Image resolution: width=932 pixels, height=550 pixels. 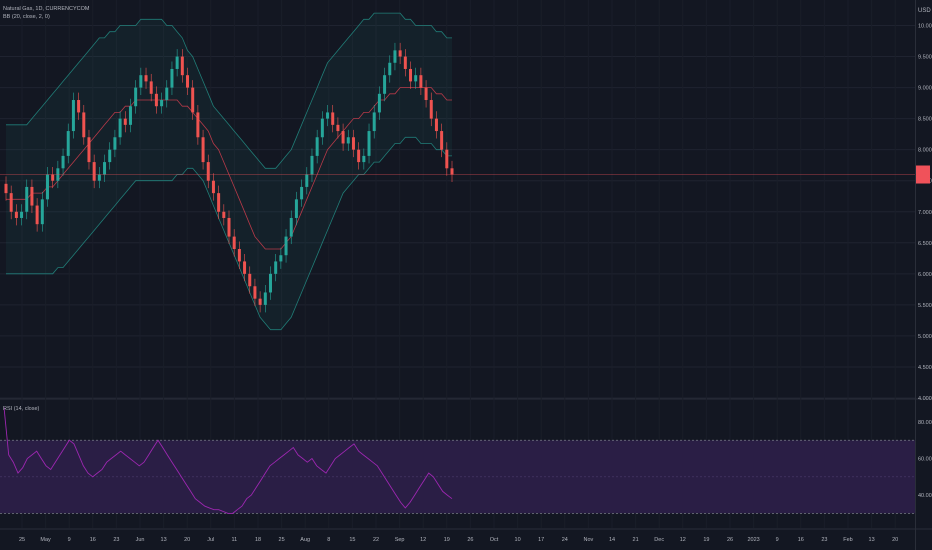 I want to click on time-tick-label: 22, so click(x=376, y=540).